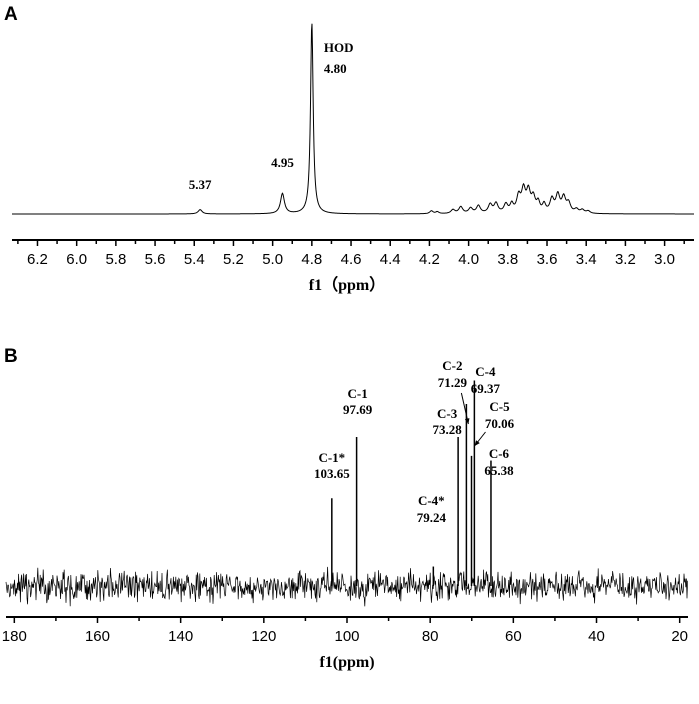 The image size is (699, 704). What do you see at coordinates (37, 259) in the screenshot?
I see `x-tick-label-a: 6.2` at bounding box center [37, 259].